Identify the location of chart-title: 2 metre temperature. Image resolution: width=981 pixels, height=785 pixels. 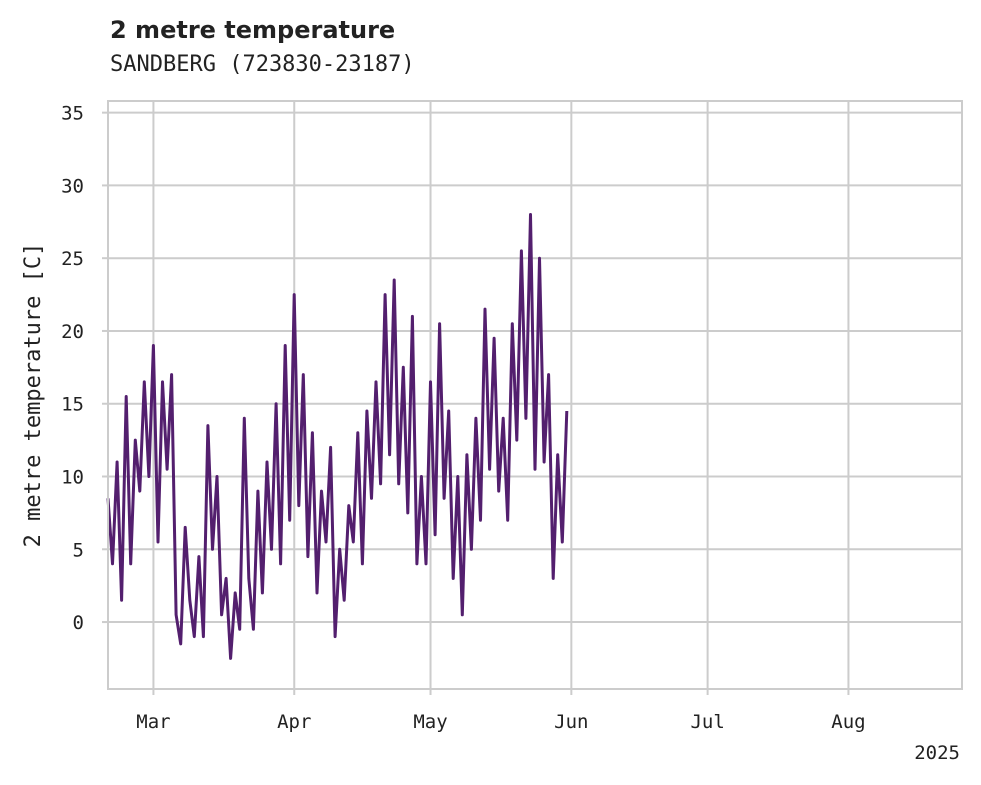
(253, 30).